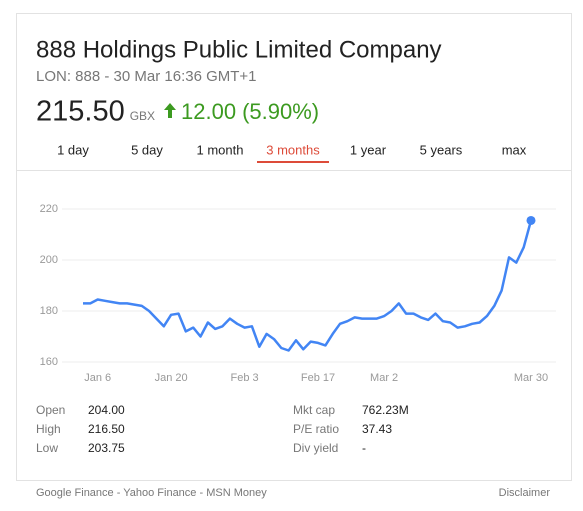 Image resolution: width=583 pixels, height=511 pixels. Describe the element at coordinates (208, 111) in the screenshot. I see `change: 12.00` at that location.